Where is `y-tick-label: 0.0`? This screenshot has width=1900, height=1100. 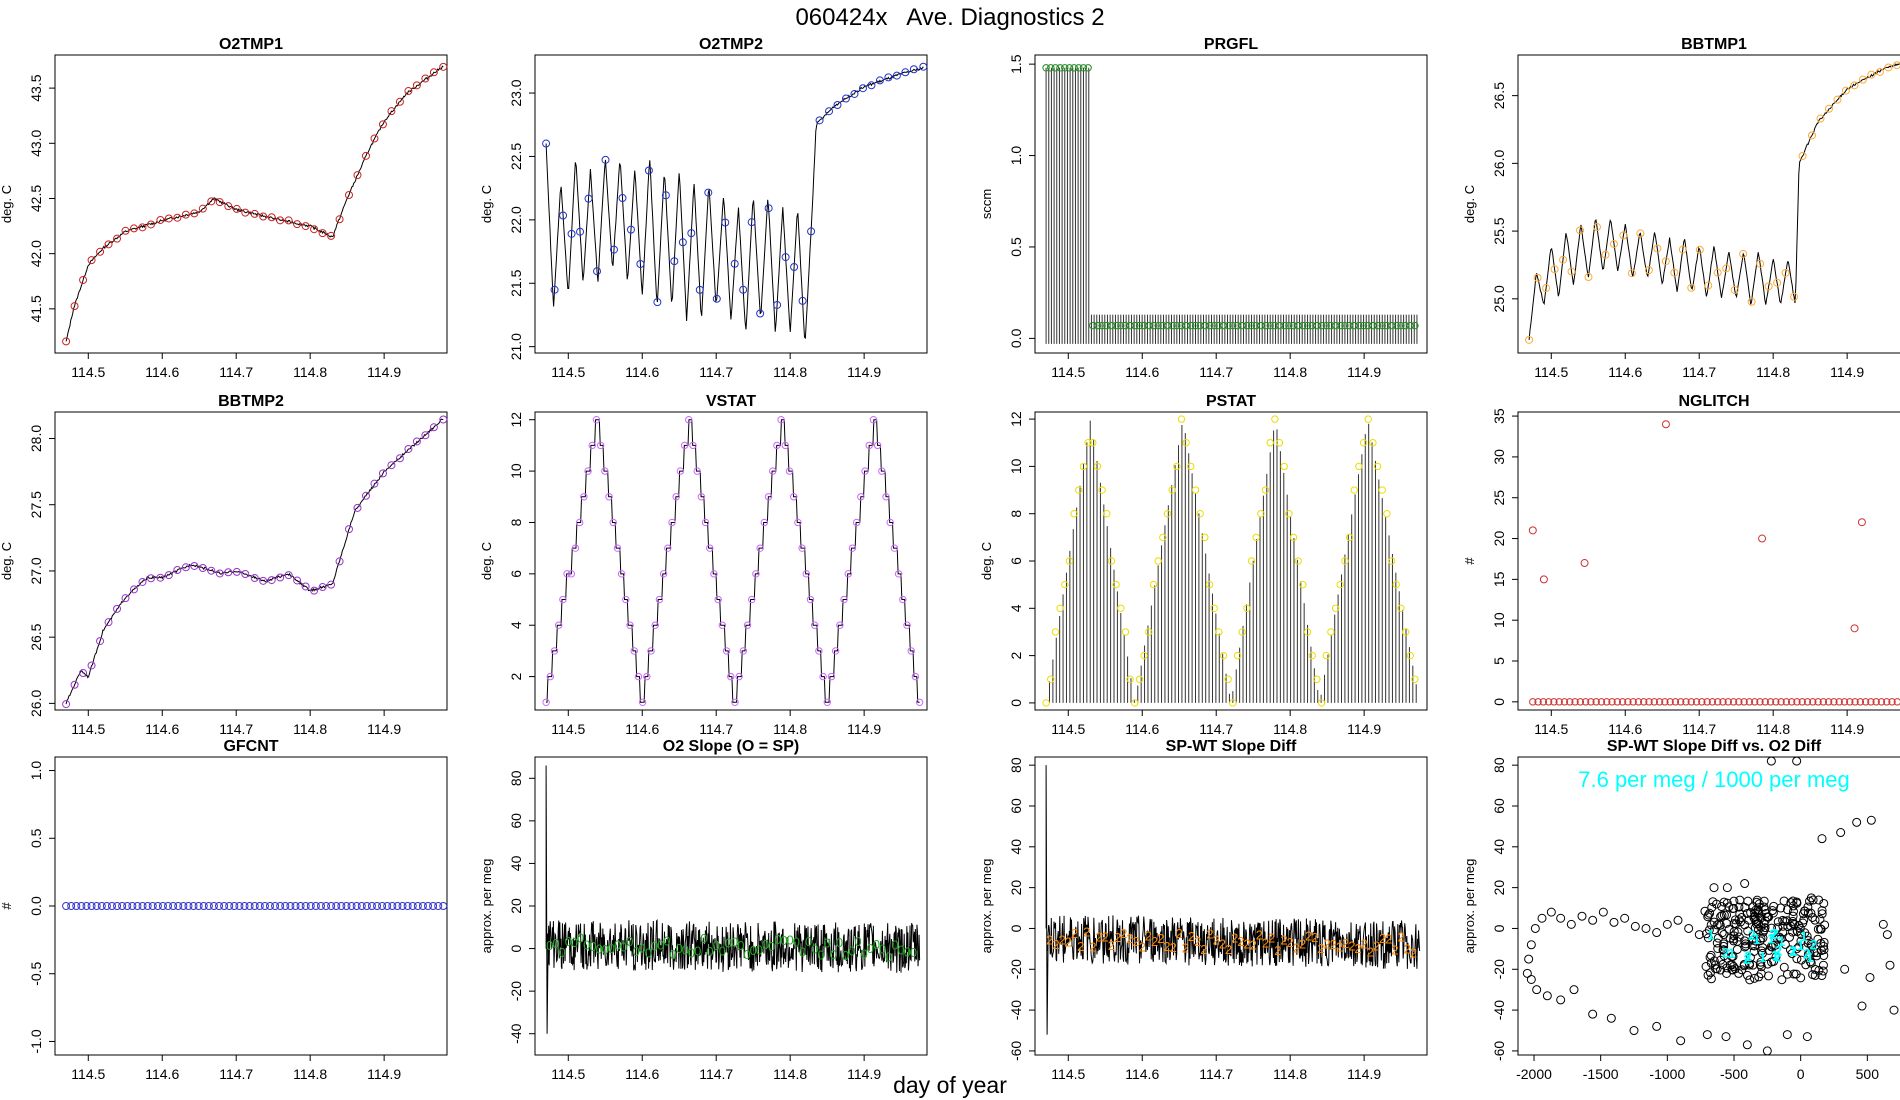 y-tick-label: 0.0 is located at coordinates (36, 906).